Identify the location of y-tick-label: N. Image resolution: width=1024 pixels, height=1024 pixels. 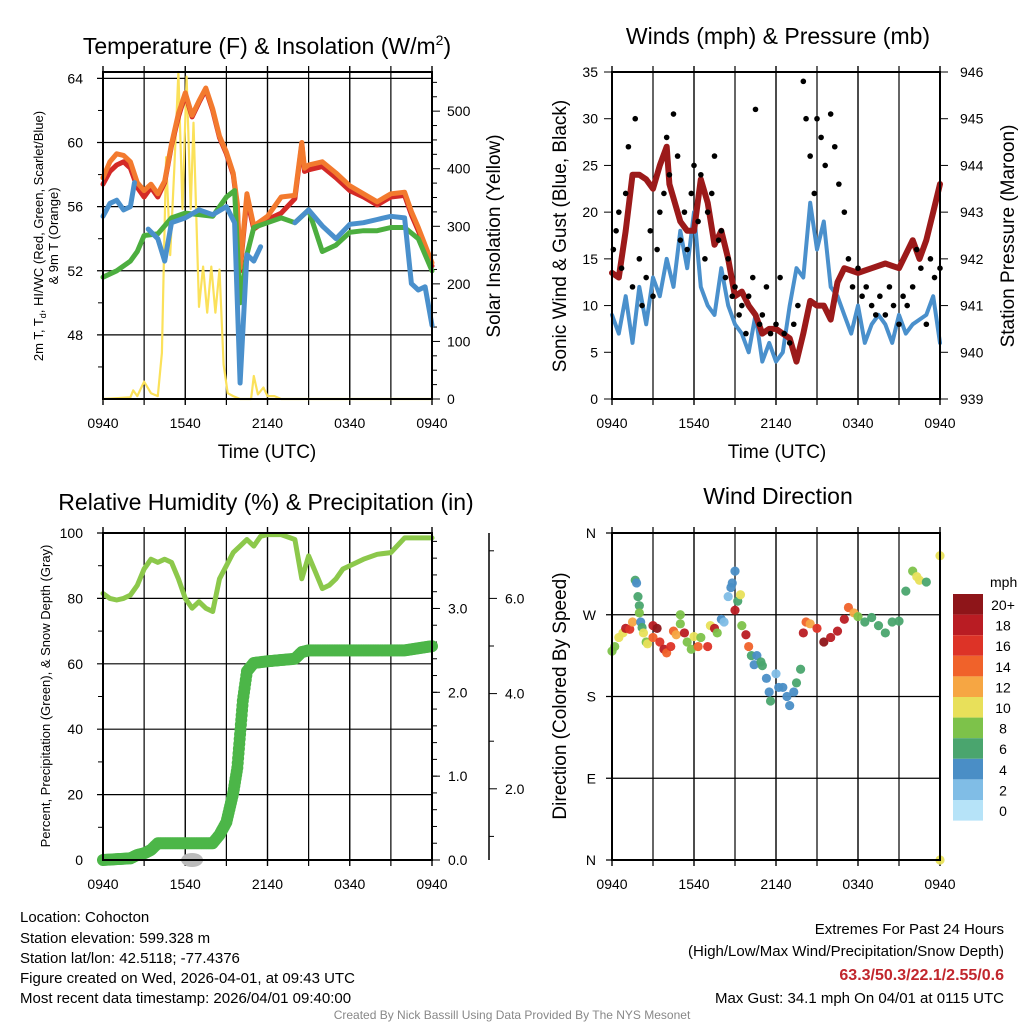
(591, 860).